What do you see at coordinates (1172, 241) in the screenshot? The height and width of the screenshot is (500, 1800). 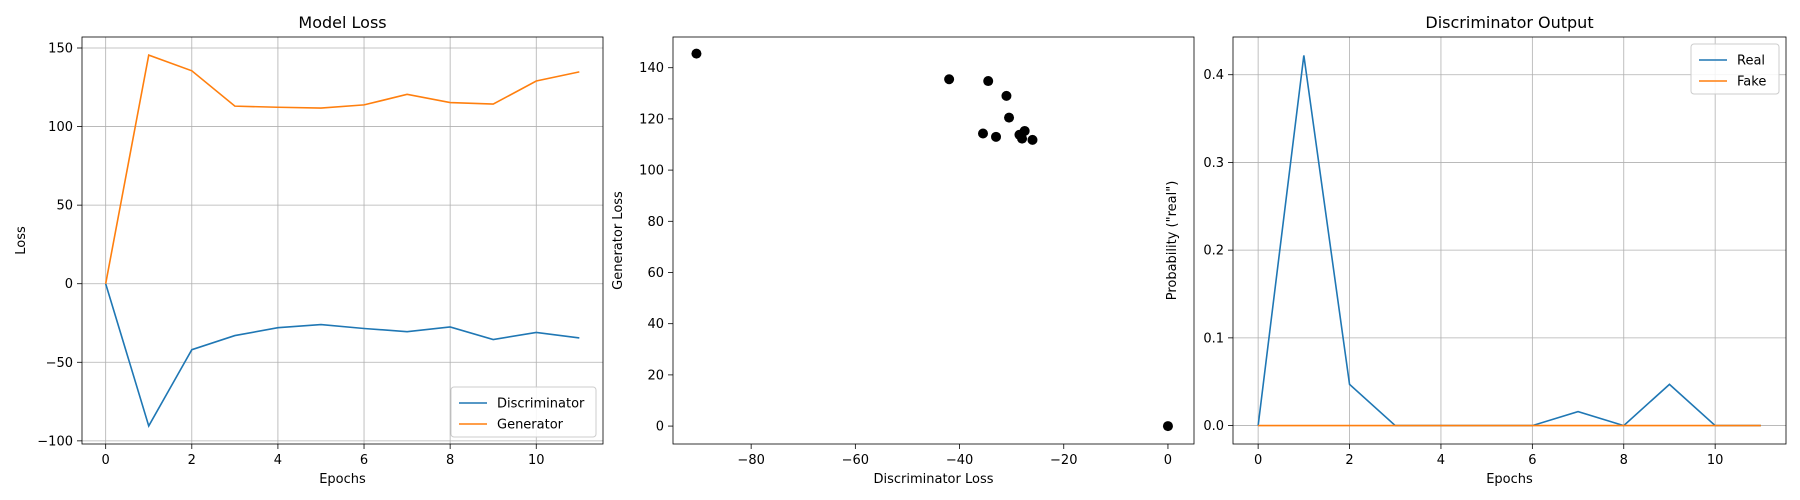 I see `y-axis-label: Probability ("real")` at bounding box center [1172, 241].